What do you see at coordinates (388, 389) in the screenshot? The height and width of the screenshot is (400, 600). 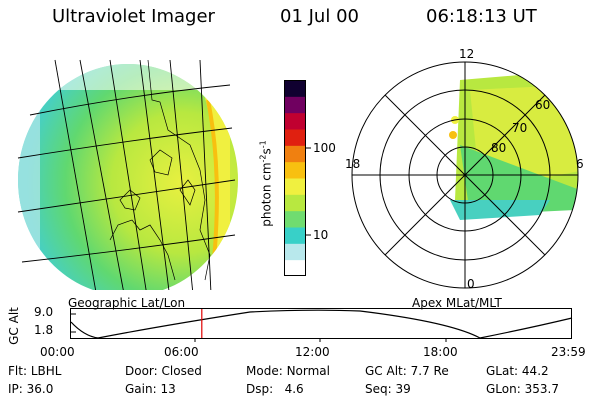 I see `status-seq: Seq: 39` at bounding box center [388, 389].